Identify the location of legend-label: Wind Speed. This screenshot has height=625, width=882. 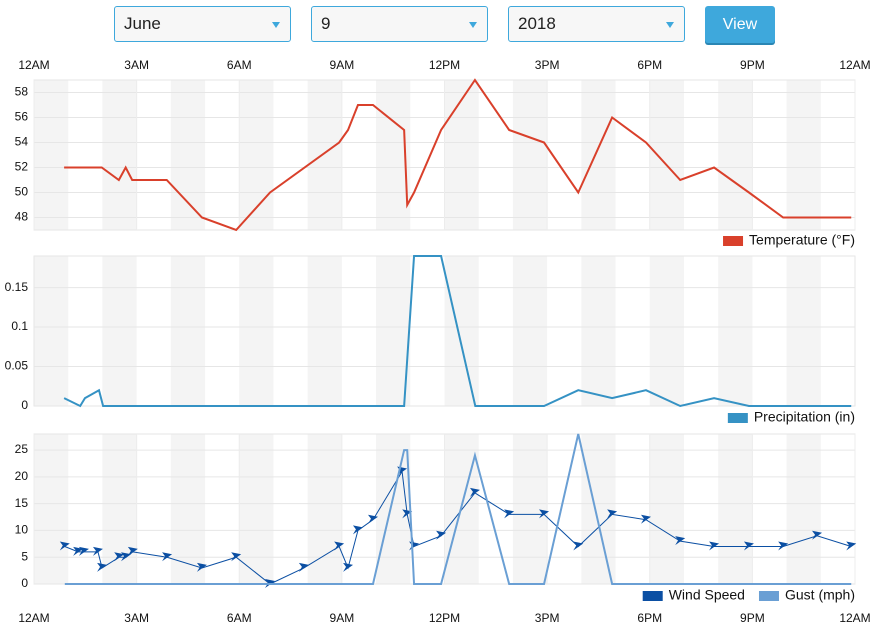
(707, 595).